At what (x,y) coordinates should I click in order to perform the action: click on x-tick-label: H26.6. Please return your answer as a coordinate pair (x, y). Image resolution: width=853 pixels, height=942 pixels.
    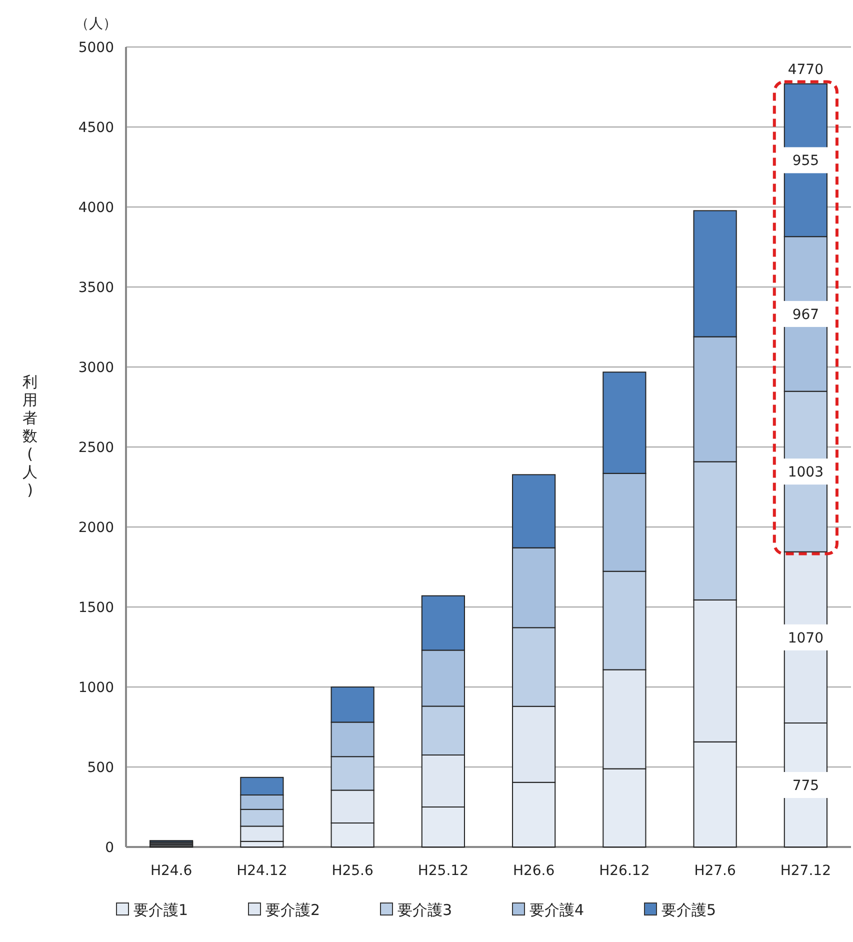
    Looking at the image, I should click on (533, 871).